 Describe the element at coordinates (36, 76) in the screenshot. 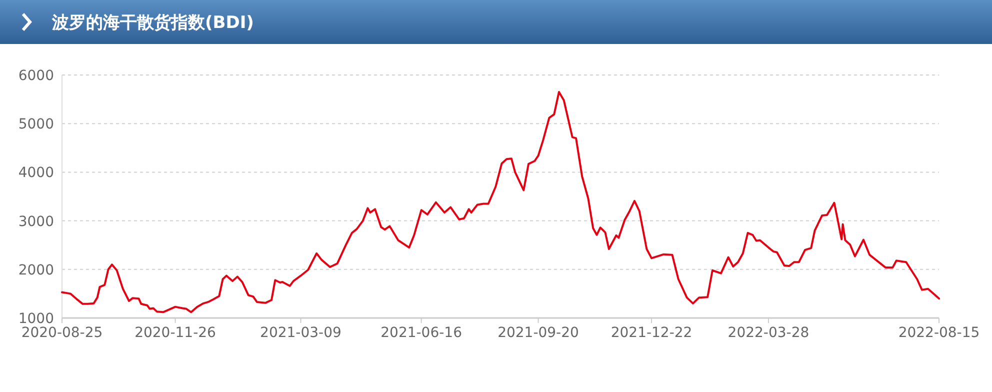

I see `y-tick-label: 6000` at that location.